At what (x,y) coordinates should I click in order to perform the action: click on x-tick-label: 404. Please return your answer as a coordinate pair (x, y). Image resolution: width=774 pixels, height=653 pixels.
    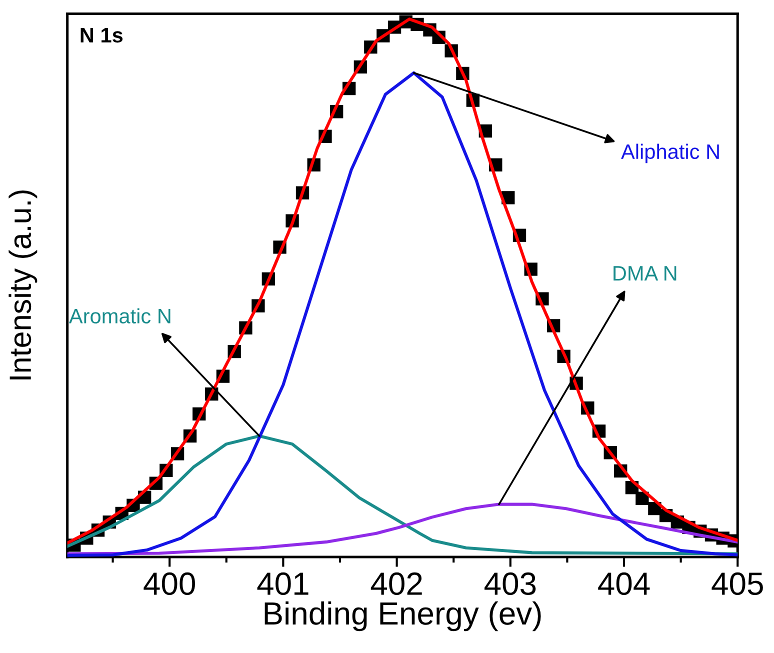
    Looking at the image, I should click on (624, 584).